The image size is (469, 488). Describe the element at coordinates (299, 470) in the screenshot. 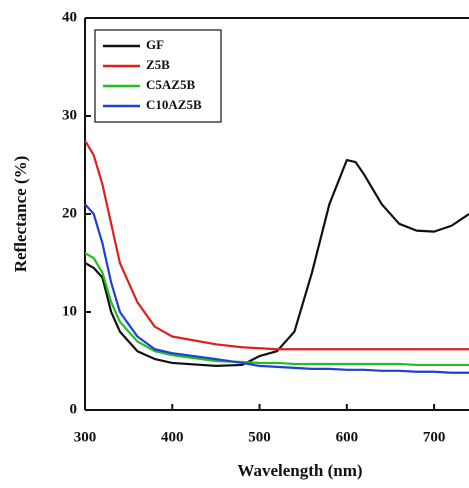

I see `x-axis-label: Wavelength (nm)` at that location.